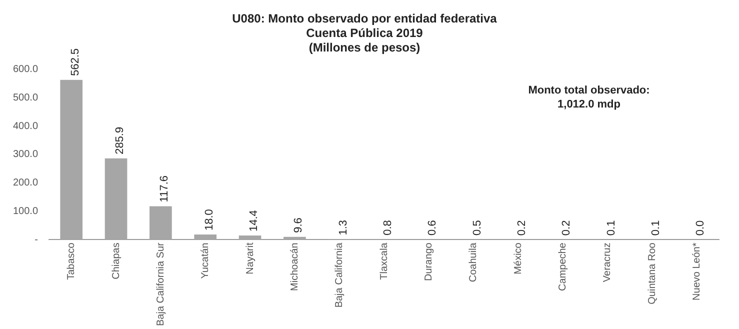 This screenshot has height=329, width=739. I want to click on x-tick-label: Tlaxcala, so click(384, 261).